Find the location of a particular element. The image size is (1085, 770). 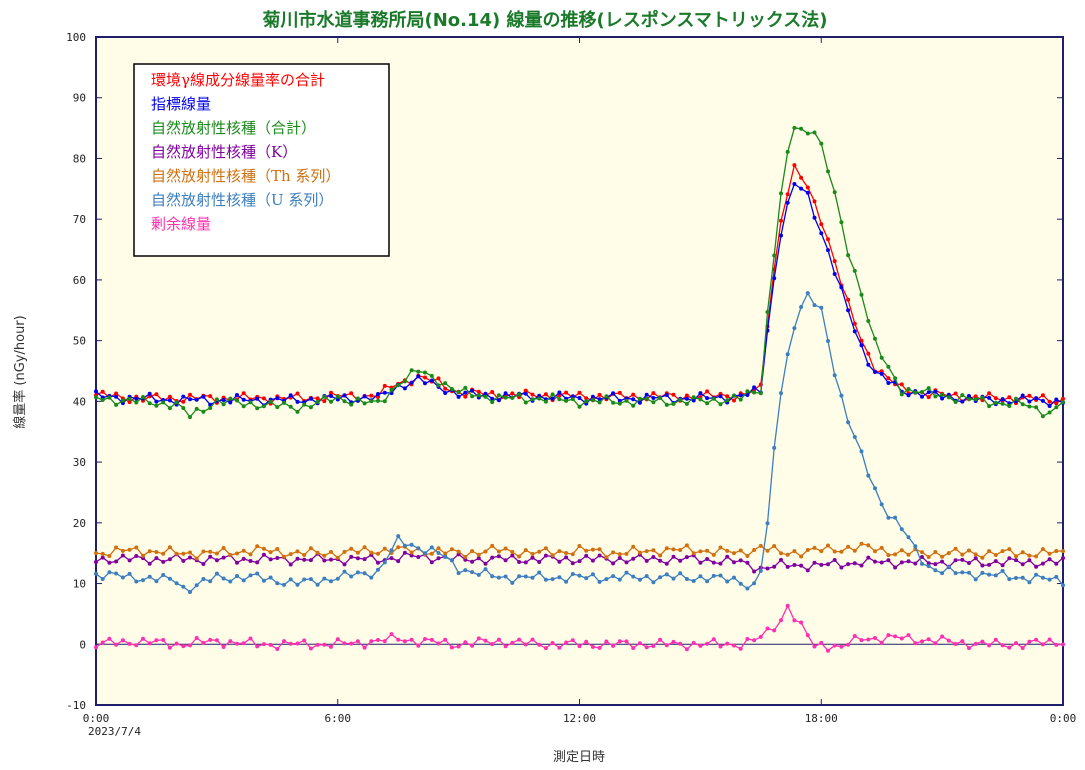

y-tick-label: -10 is located at coordinates (76, 705).